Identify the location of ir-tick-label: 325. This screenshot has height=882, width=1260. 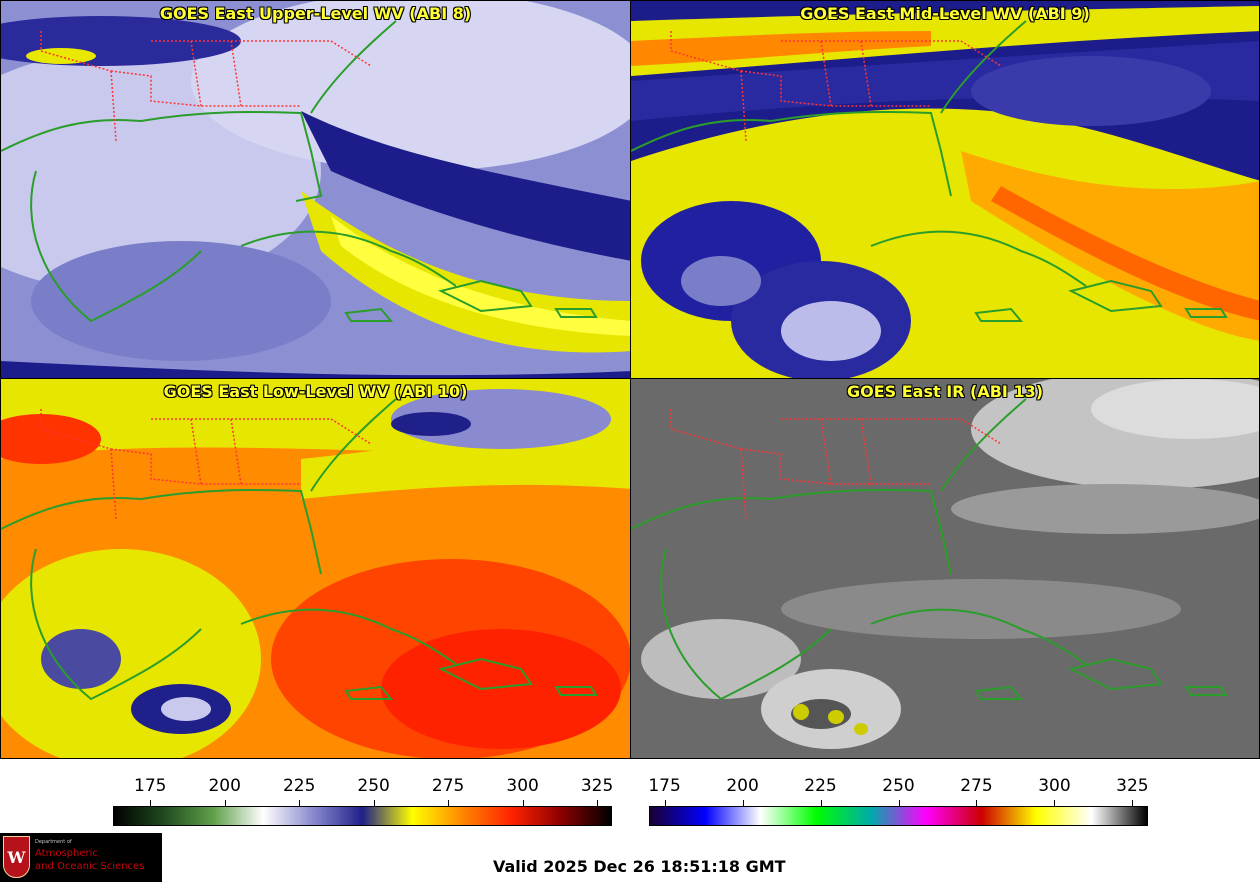
(1132, 786).